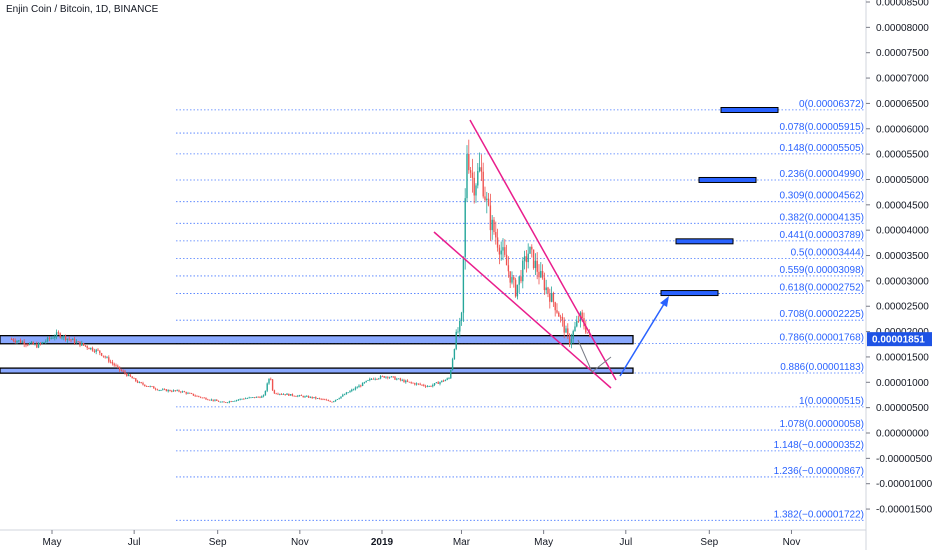  Describe the element at coordinates (382, 542) in the screenshot. I see `time-tick-label: 2019` at that location.